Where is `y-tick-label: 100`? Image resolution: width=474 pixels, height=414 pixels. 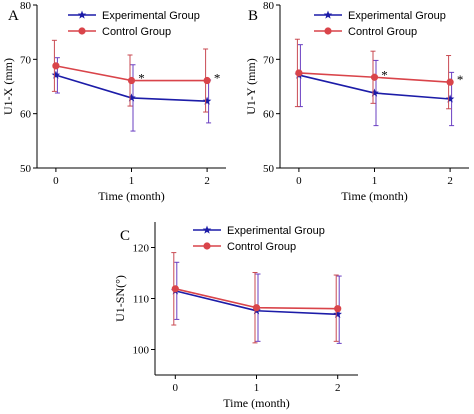 y-tick-label: 100 is located at coordinates (141, 351).